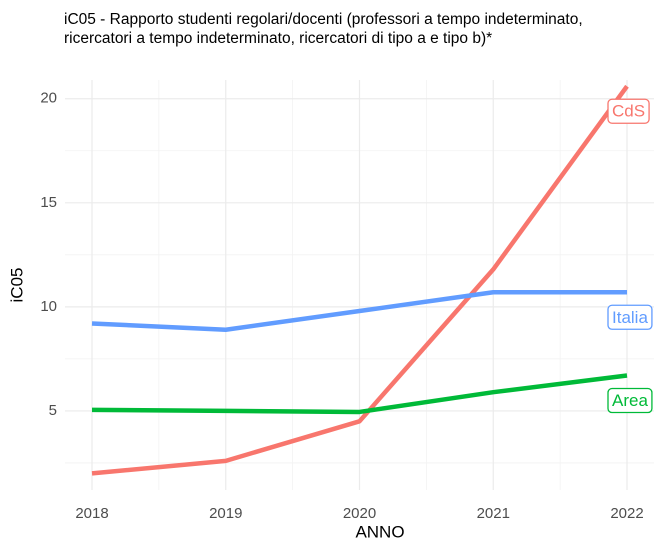 Image resolution: width=654 pixels, height=543 pixels. What do you see at coordinates (48, 306) in the screenshot?
I see `y-tick-label: 10` at bounding box center [48, 306].